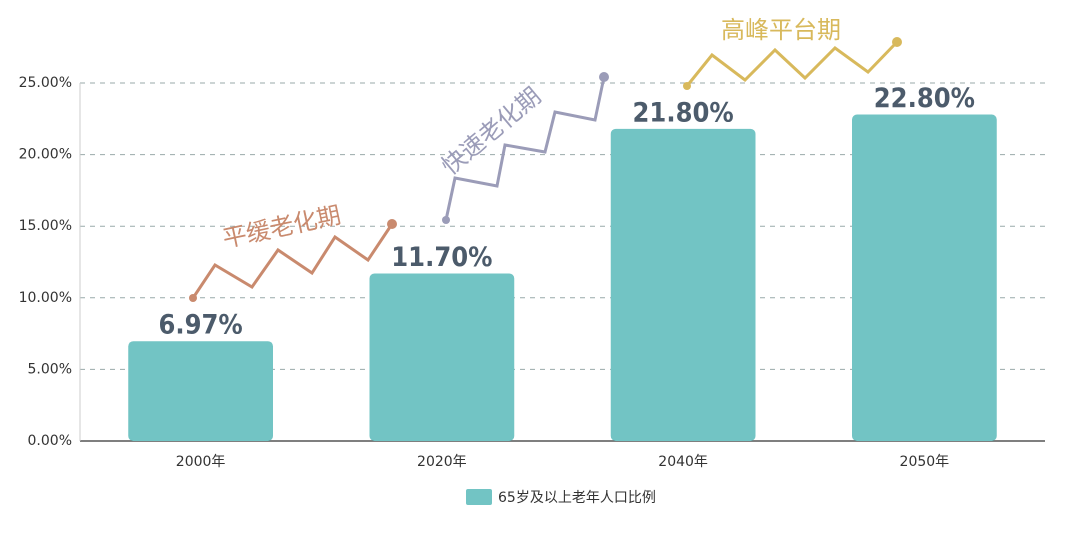  I want to click on legend-label: 65岁及以上老年人口比例, so click(577, 498).